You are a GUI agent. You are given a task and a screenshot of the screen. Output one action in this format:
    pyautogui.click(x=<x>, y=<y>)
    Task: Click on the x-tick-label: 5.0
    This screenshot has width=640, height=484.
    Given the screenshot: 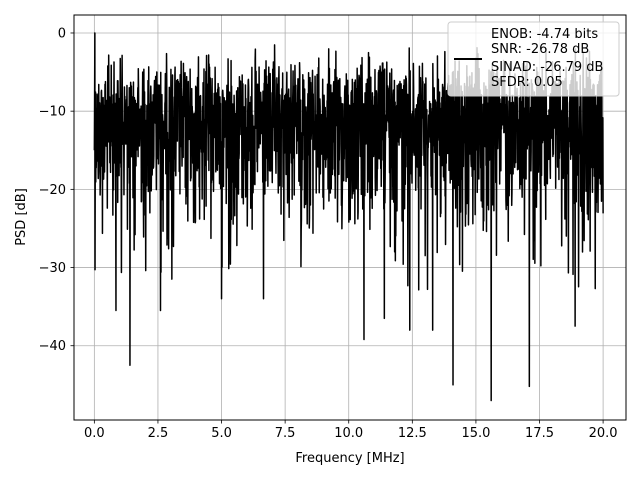 What is the action you would take?
    pyautogui.click(x=221, y=433)
    